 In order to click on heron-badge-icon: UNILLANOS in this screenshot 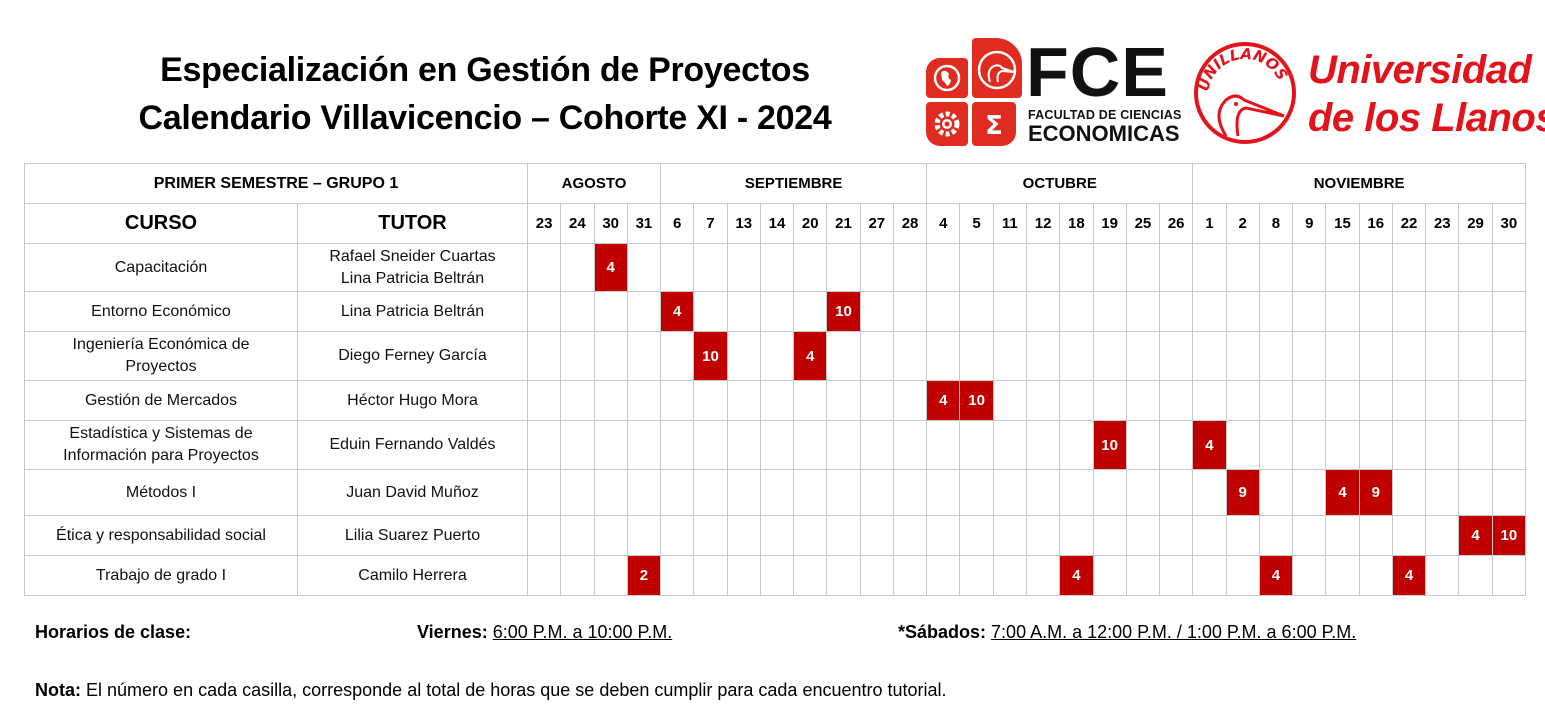, I will do `click(1245, 93)`.